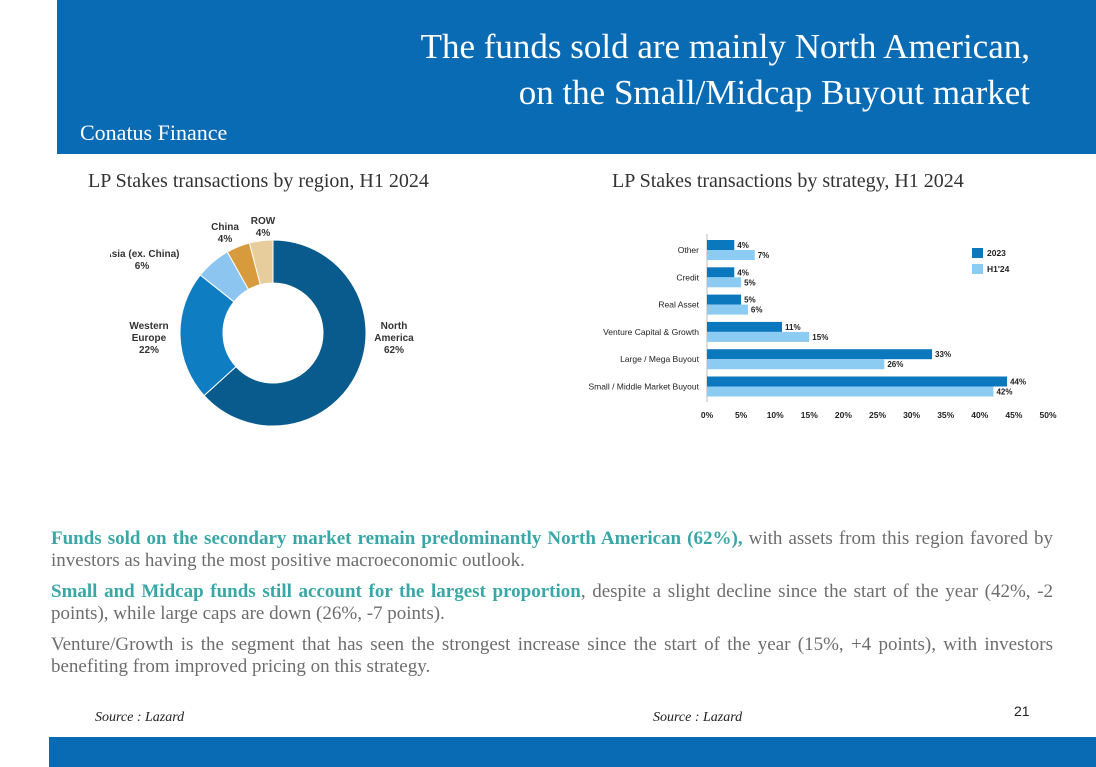  What do you see at coordinates (1004, 392) in the screenshot?
I see `bar-value-label: 42%` at bounding box center [1004, 392].